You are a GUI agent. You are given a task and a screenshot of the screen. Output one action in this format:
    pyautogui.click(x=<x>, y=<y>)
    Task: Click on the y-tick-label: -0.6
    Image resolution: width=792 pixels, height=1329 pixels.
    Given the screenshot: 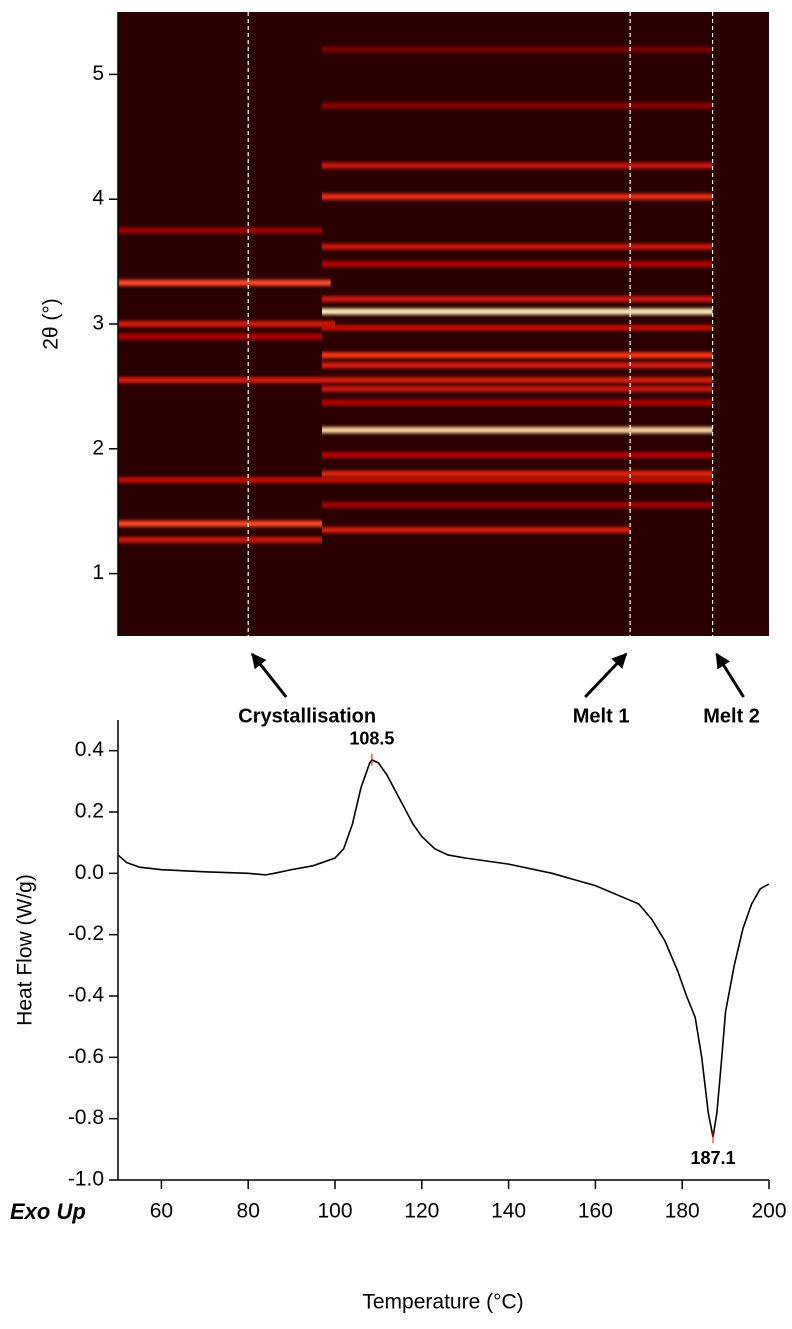 What is the action you would take?
    pyautogui.click(x=86, y=1056)
    